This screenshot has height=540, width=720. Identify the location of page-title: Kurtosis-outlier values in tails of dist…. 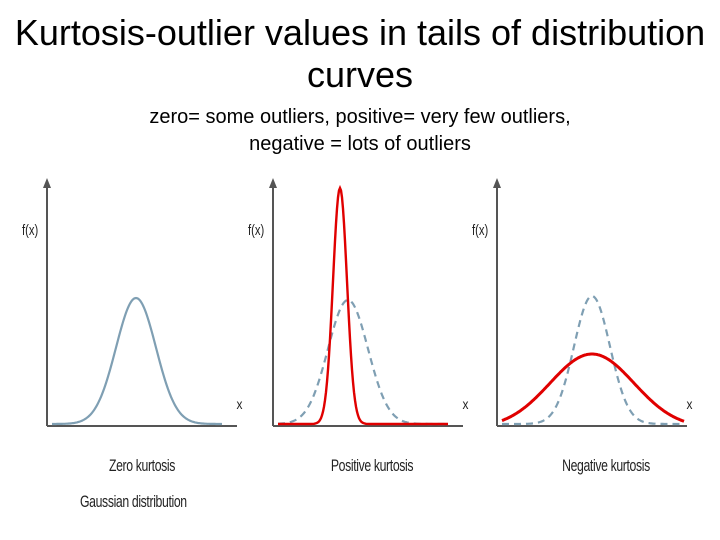
(360, 53).